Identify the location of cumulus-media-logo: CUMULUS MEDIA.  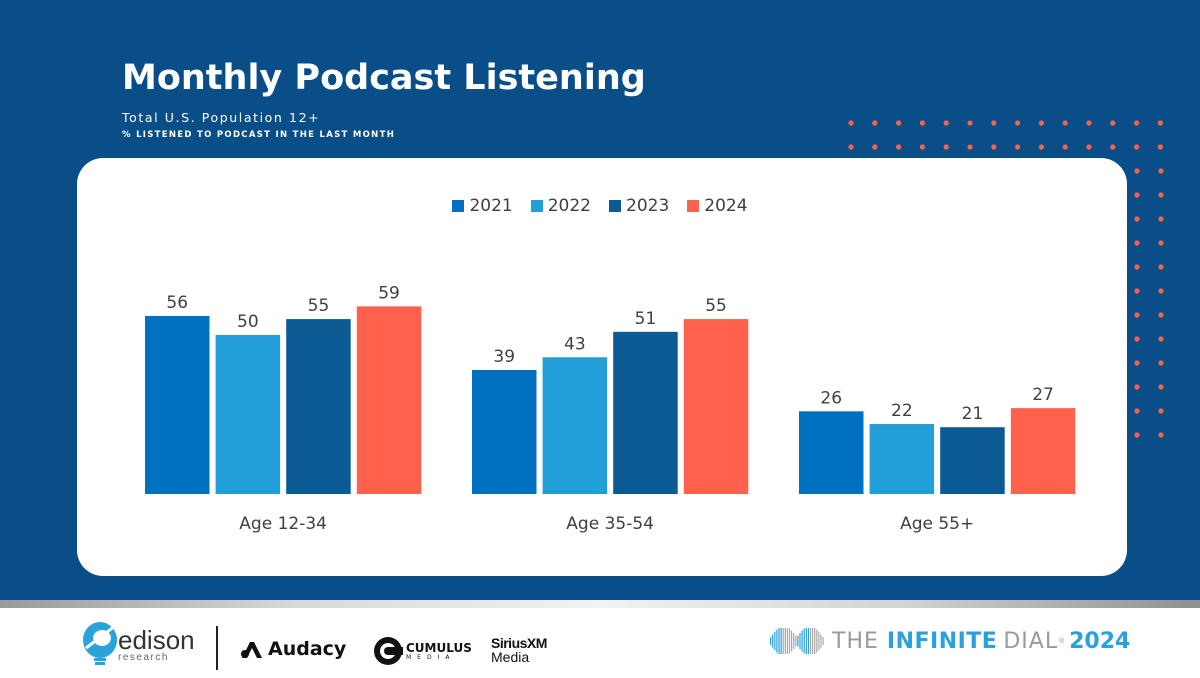
(422, 651).